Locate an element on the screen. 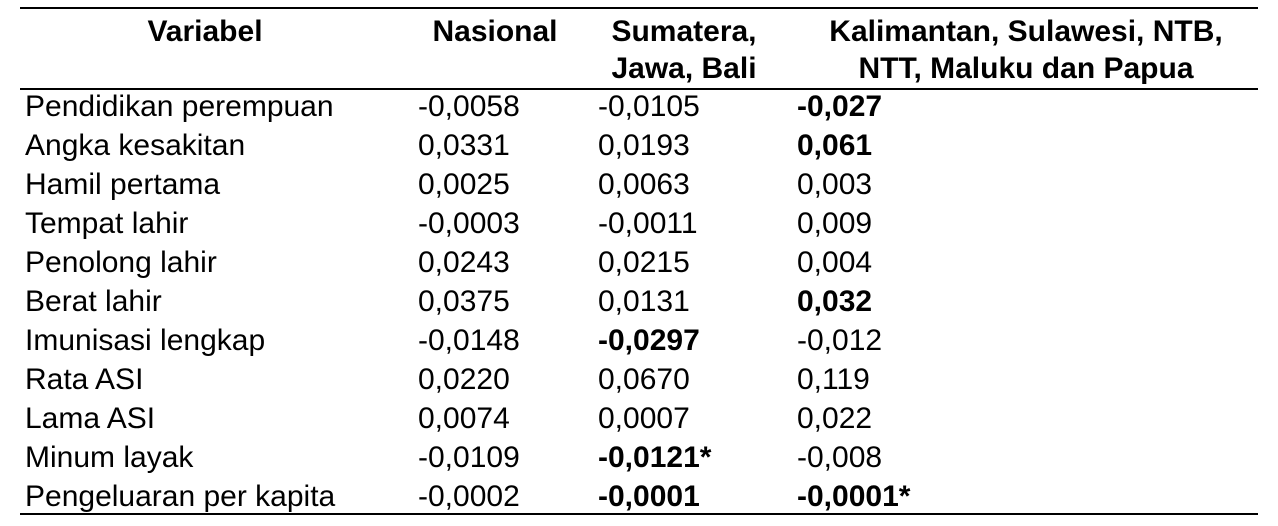 This screenshot has width=1278, height=526. value-cell: 0,0220 is located at coordinates (464, 379).